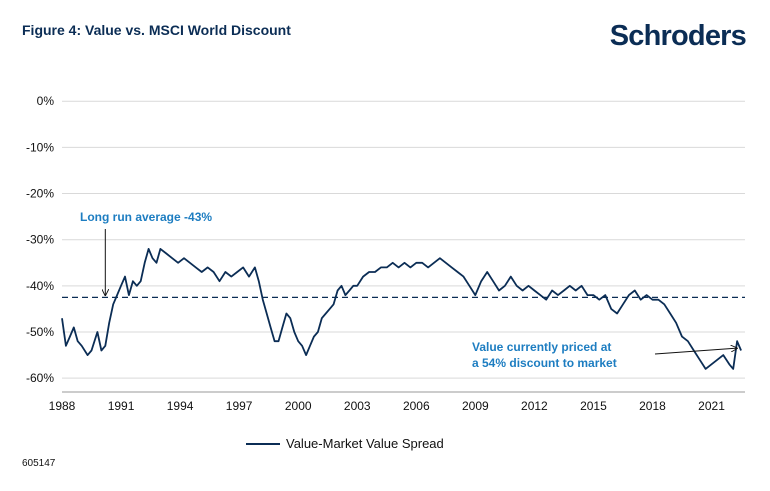  I want to click on y-tick-label: -10%, so click(40, 147).